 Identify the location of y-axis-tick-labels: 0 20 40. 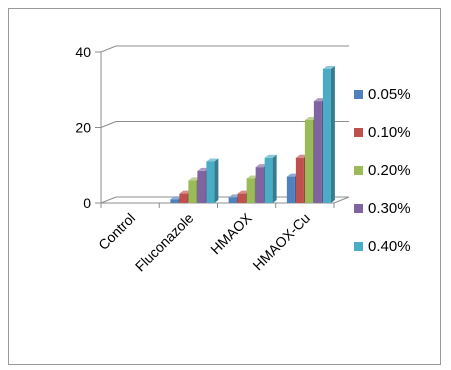
(83, 127).